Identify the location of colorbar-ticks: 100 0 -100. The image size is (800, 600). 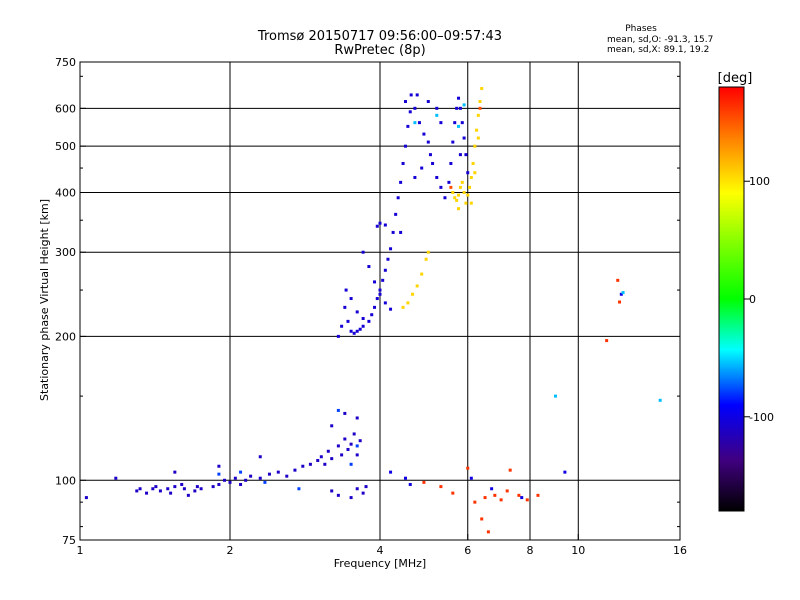
(759, 299).